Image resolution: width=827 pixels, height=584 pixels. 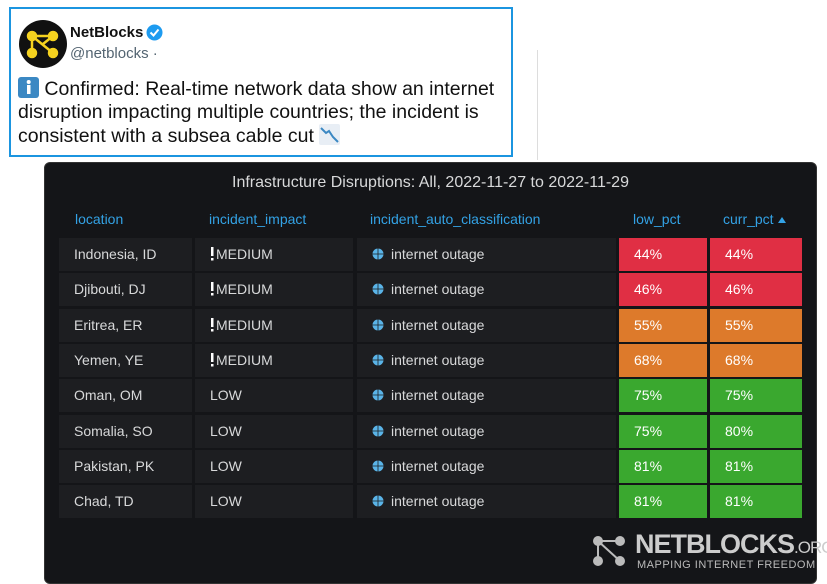 I want to click on table-cell: 68%, so click(x=663, y=360).